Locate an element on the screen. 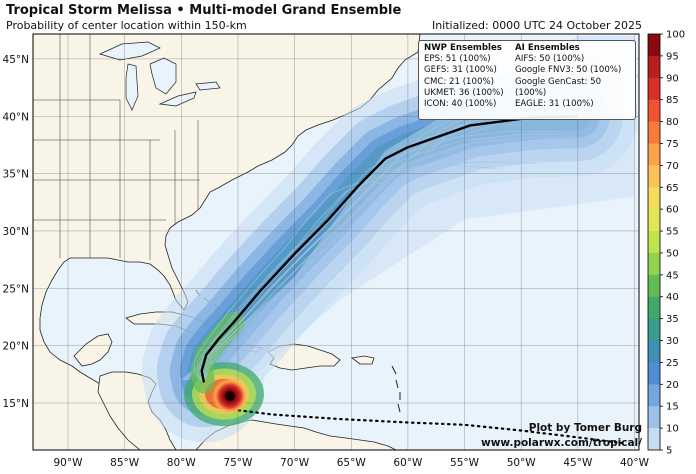 This screenshot has height=474, width=696. colorbar: 100 95 90 85 80 75 70 65 60 55 50 45 40 35 30 25 20 15 10 5 is located at coordinates (666, 243).